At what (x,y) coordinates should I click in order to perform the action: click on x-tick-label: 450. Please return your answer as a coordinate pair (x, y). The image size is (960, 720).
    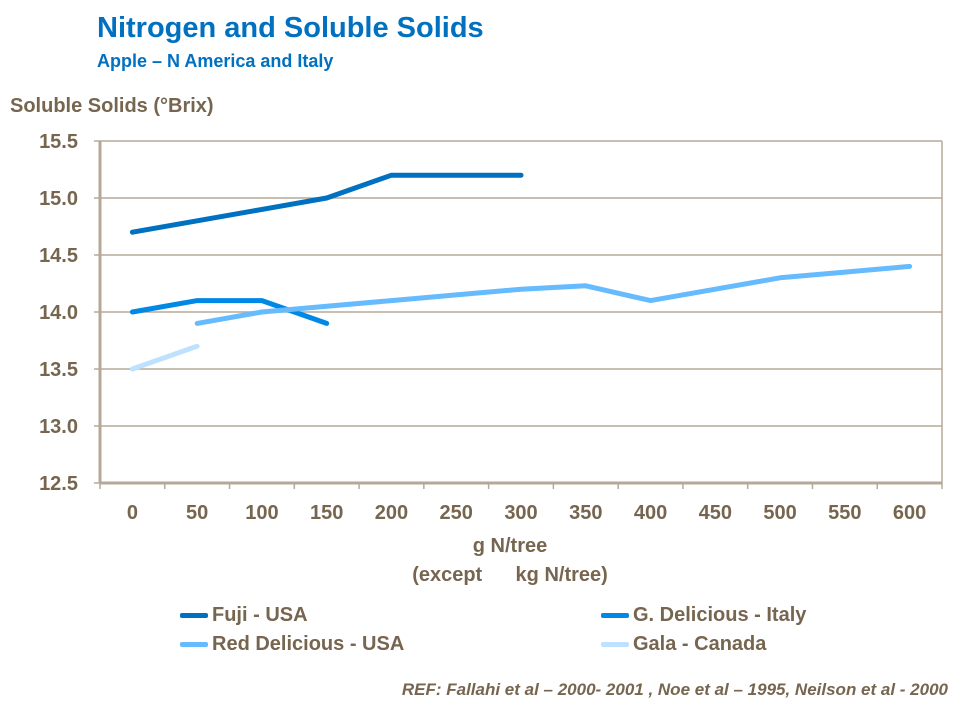
    Looking at the image, I should click on (715, 513).